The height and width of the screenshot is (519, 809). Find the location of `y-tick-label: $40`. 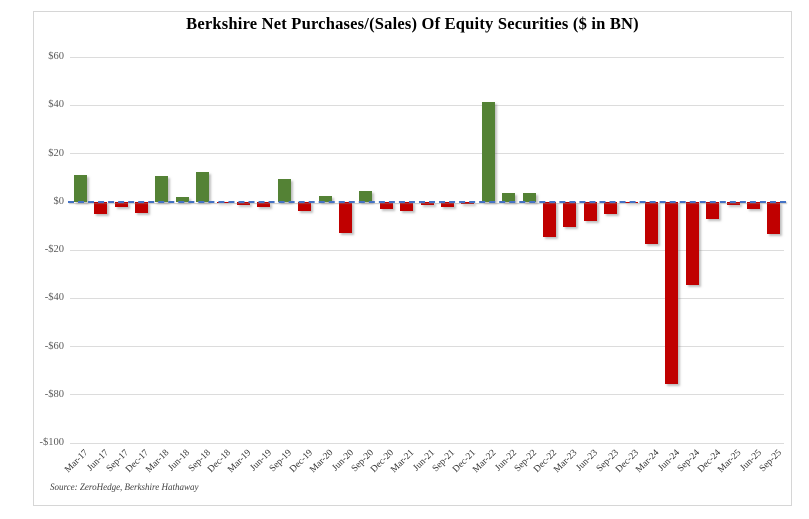

y-tick-label: $40 is located at coordinates (56, 105).